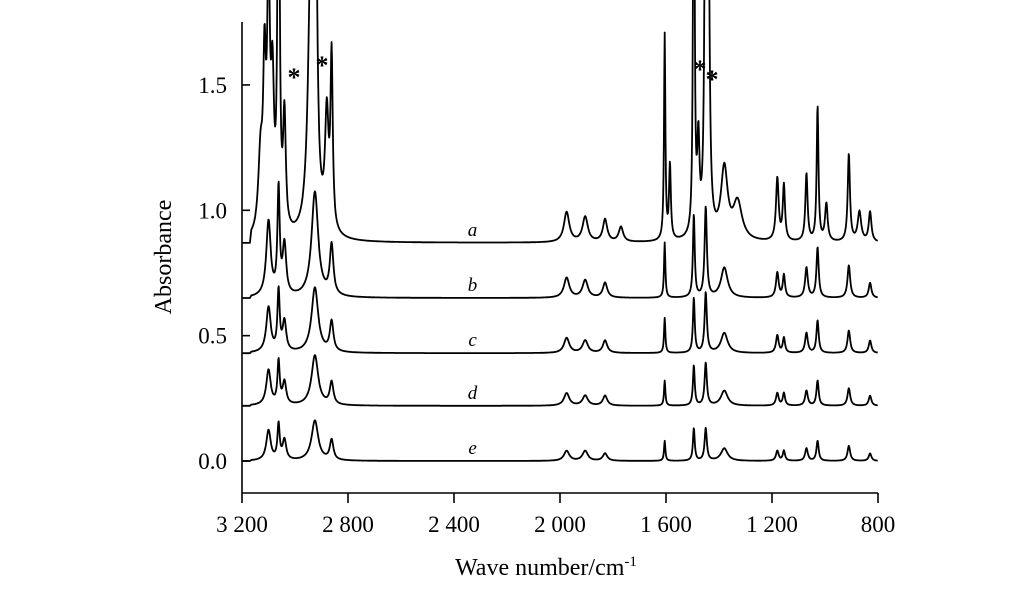 The height and width of the screenshot is (604, 1014). What do you see at coordinates (560, 320) in the screenshot?
I see `spectrum-trace-c` at bounding box center [560, 320].